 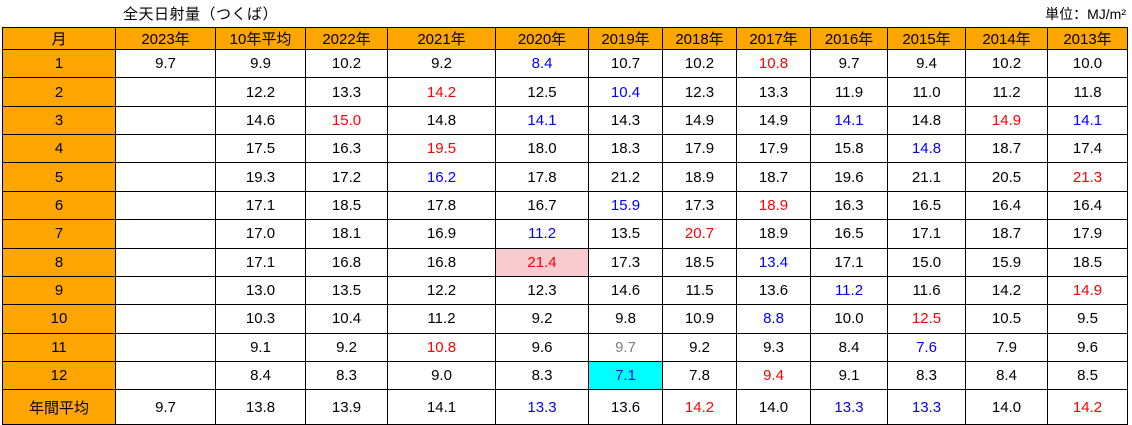 What do you see at coordinates (1006, 347) in the screenshot?
I see `cell-y2014-row11: 7.9` at bounding box center [1006, 347].